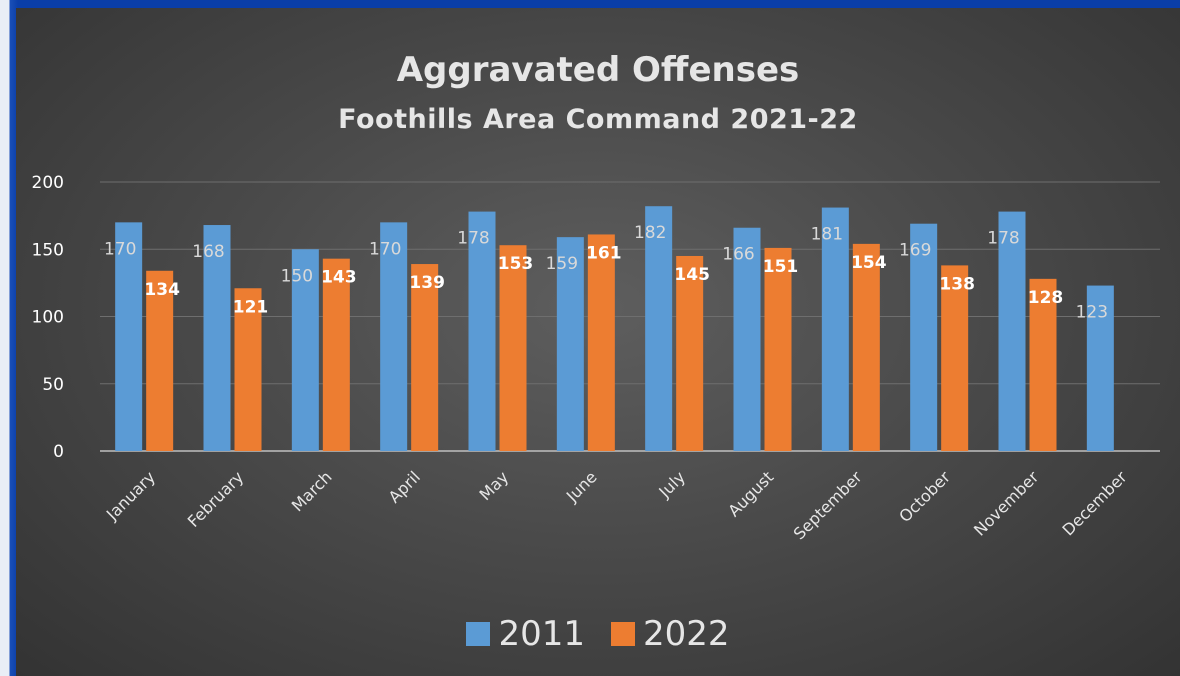 Image resolution: width=1180 pixels, height=676 pixels. Describe the element at coordinates (482, 331) in the screenshot. I see `bar-2011-may` at that location.